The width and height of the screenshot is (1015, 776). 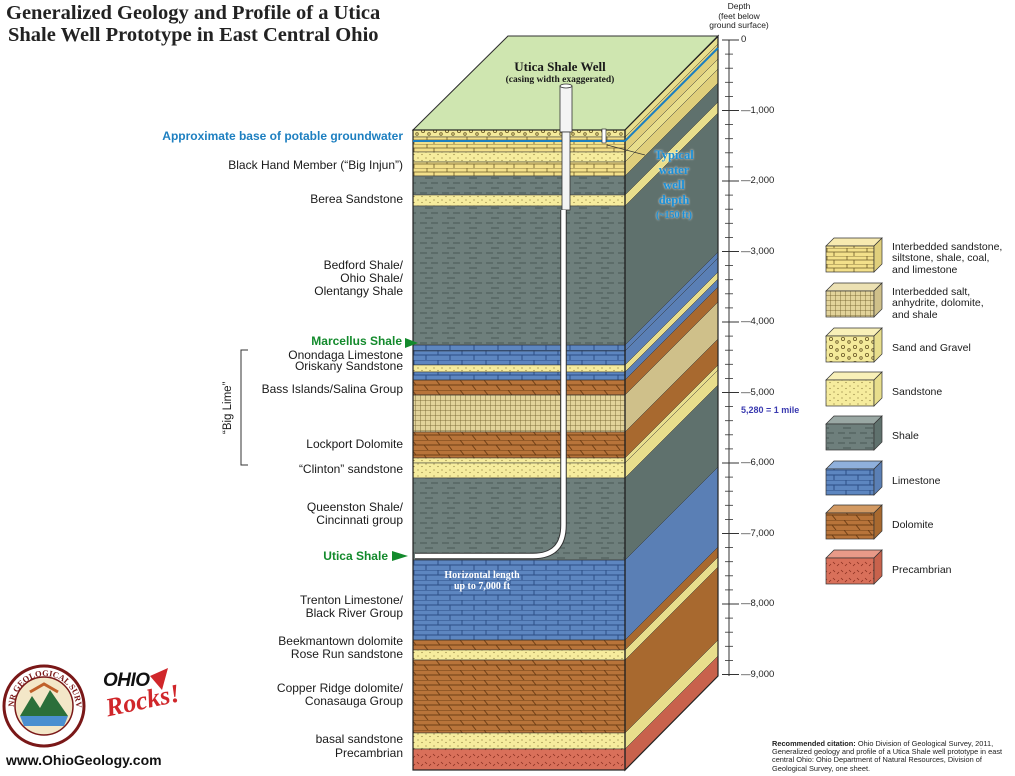 What do you see at coordinates (84, 760) in the screenshot?
I see `website-link: www.OhioGeology.com` at bounding box center [84, 760].